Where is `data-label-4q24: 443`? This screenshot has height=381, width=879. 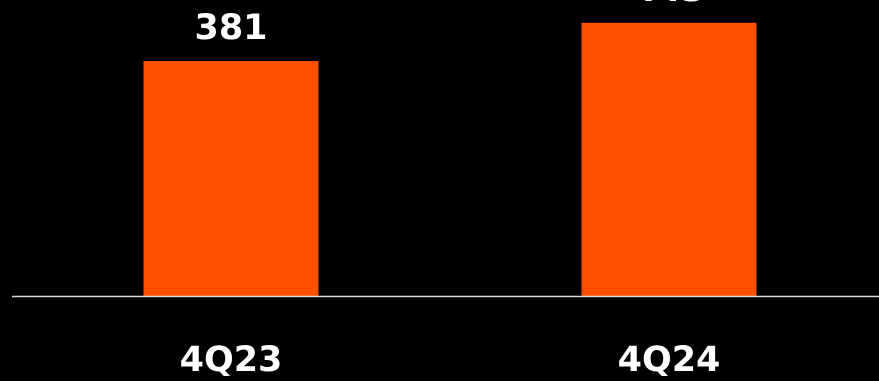
data-label-4q24: 443 is located at coordinates (668, 5).